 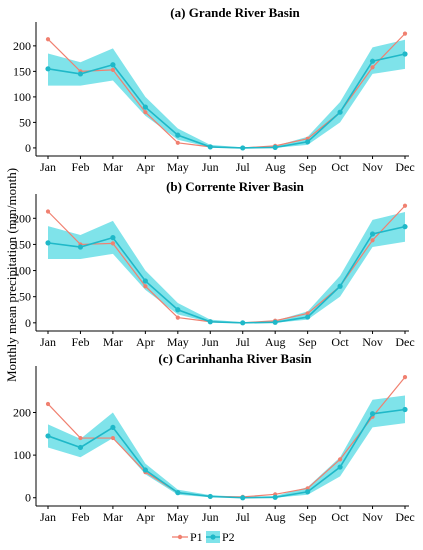 I want to click on legend: P1 P2, so click(x=203, y=537).